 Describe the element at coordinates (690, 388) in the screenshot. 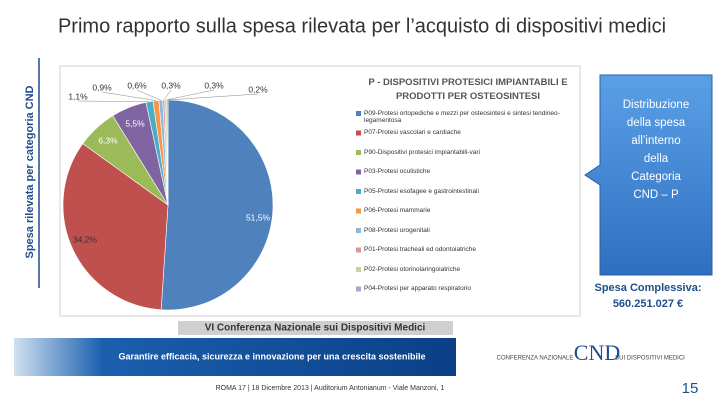

I see `page-number: 15` at that location.